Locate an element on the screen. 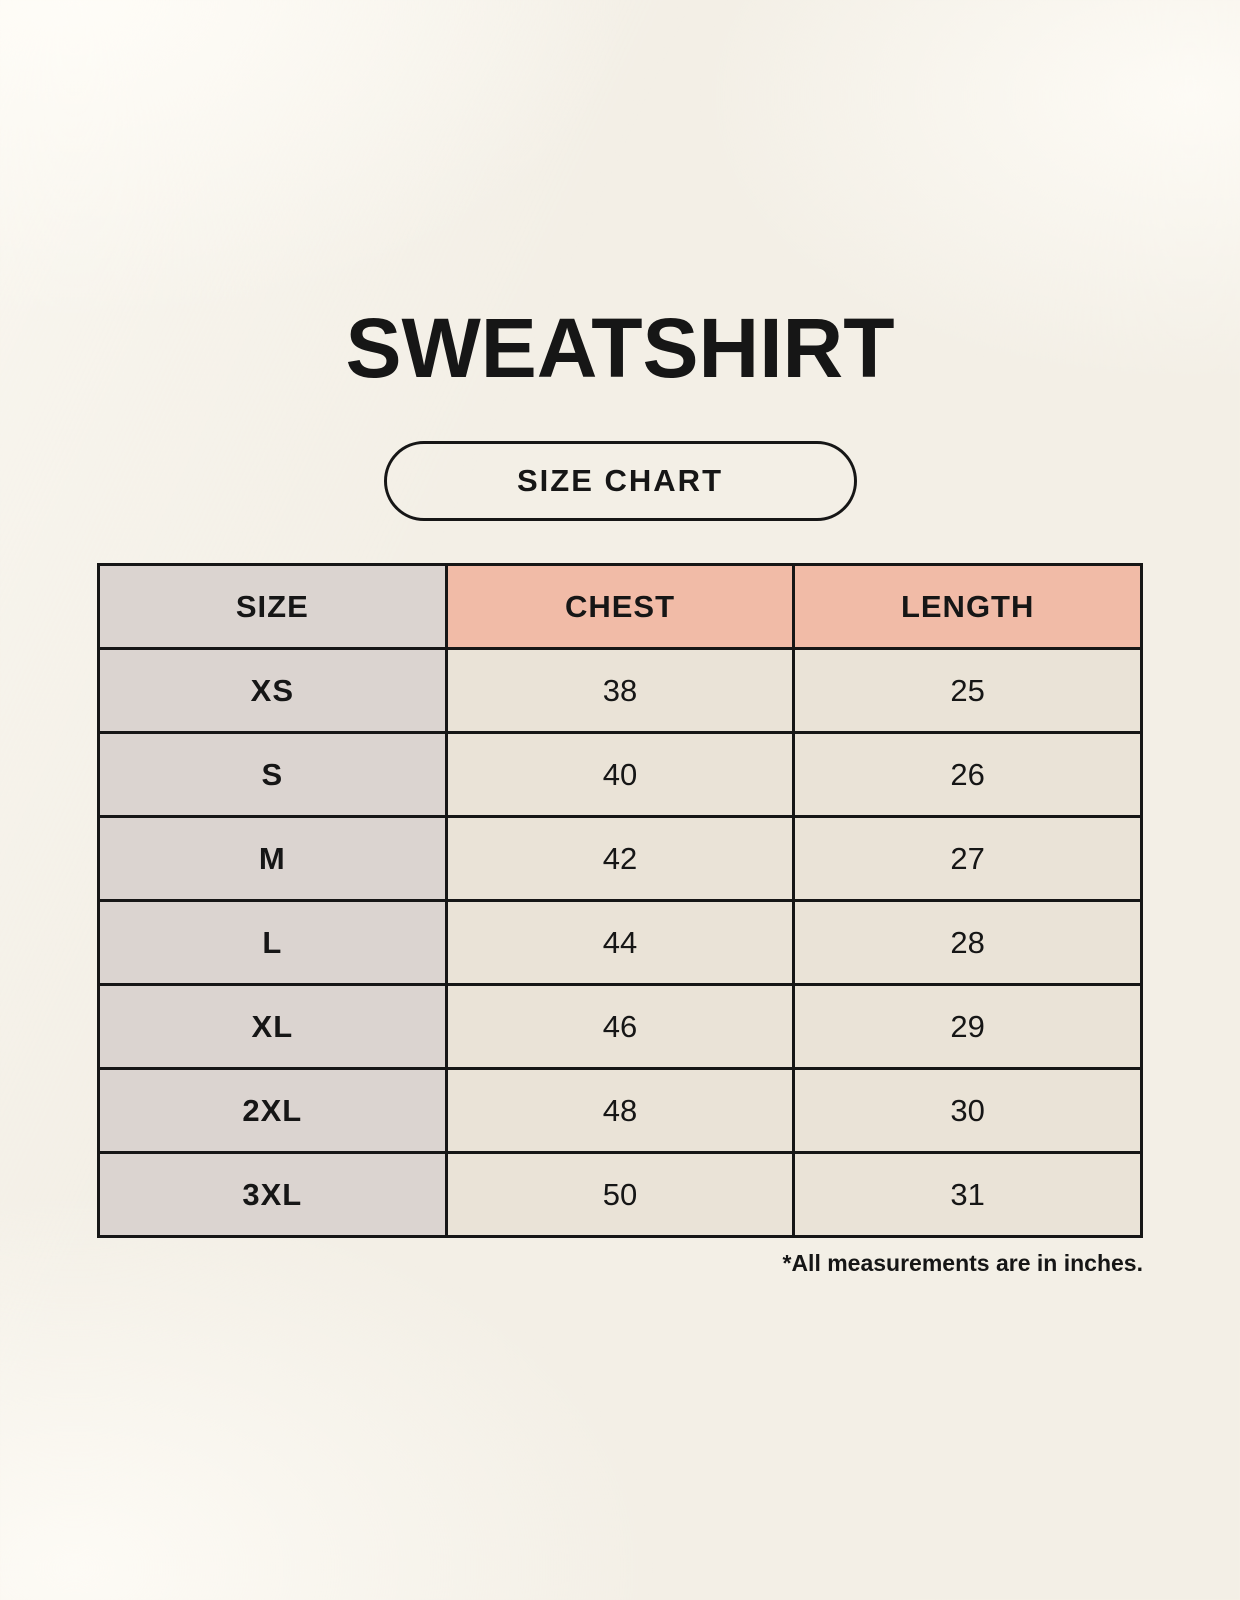 The image size is (1240, 1600). size-chart-badge: SIZE CHART is located at coordinates (620, 481).